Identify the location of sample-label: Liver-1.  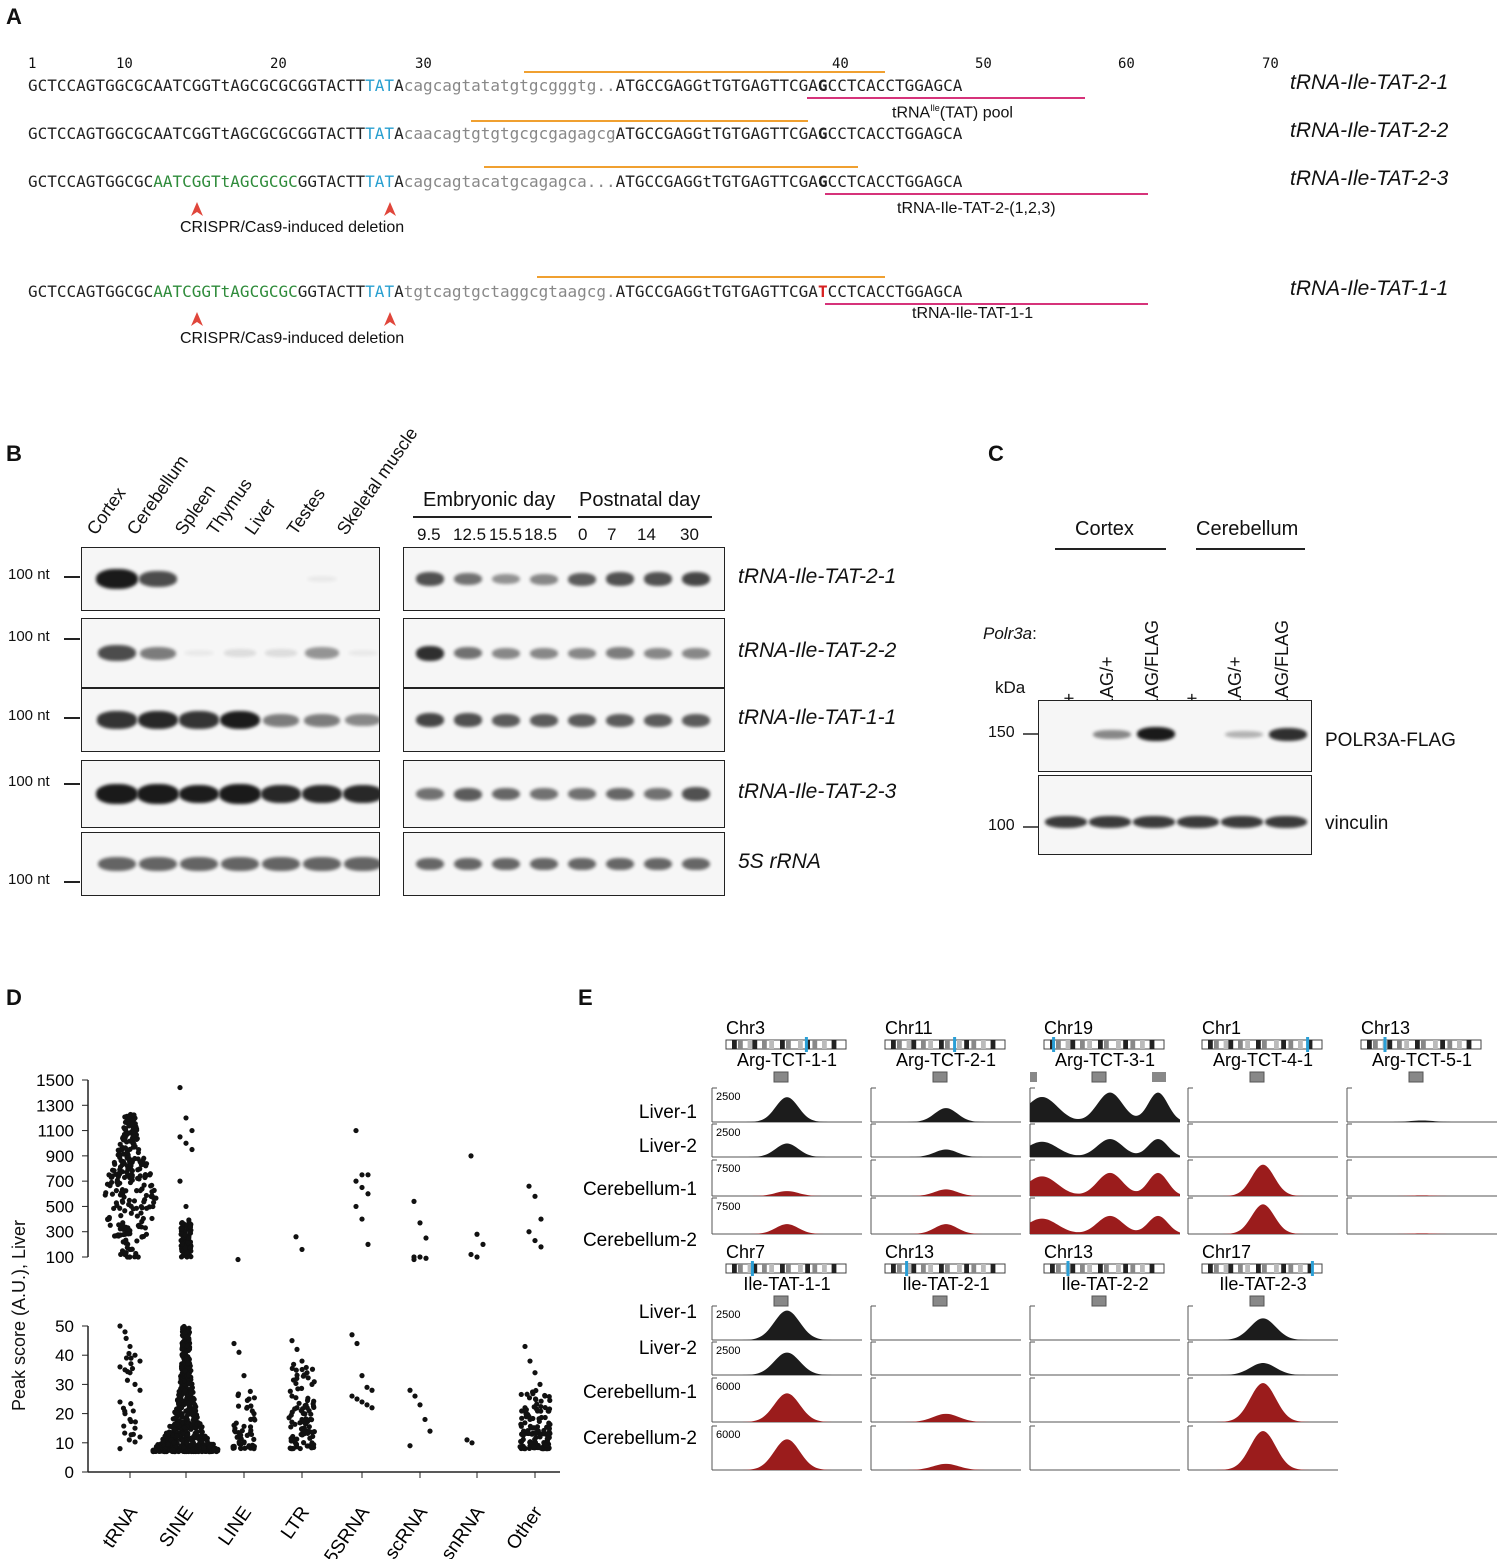
(668, 1112).